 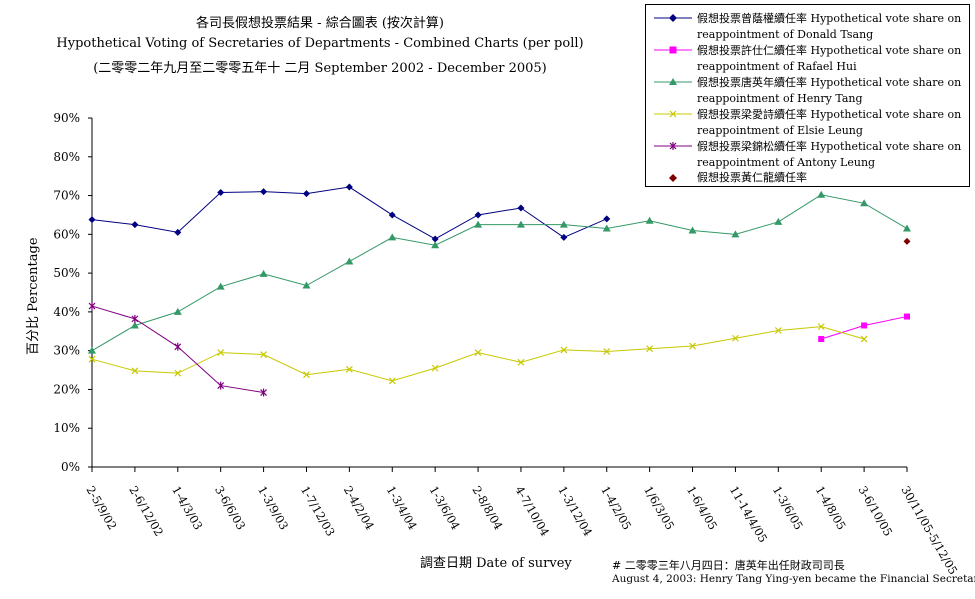 What do you see at coordinates (33, 296) in the screenshot?
I see `y-axis-label: 百分比 Percentage` at bounding box center [33, 296].